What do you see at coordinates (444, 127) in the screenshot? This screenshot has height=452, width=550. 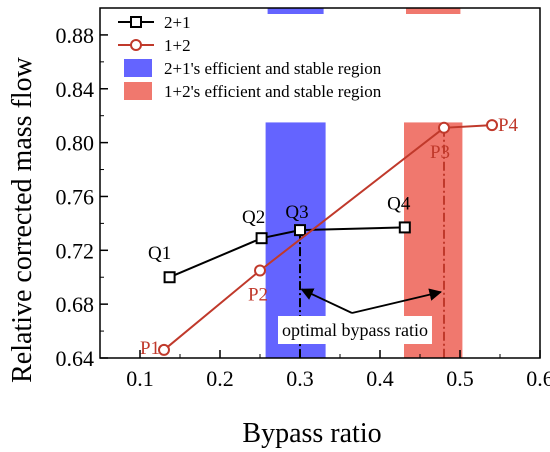 I see `point-P3` at bounding box center [444, 127].